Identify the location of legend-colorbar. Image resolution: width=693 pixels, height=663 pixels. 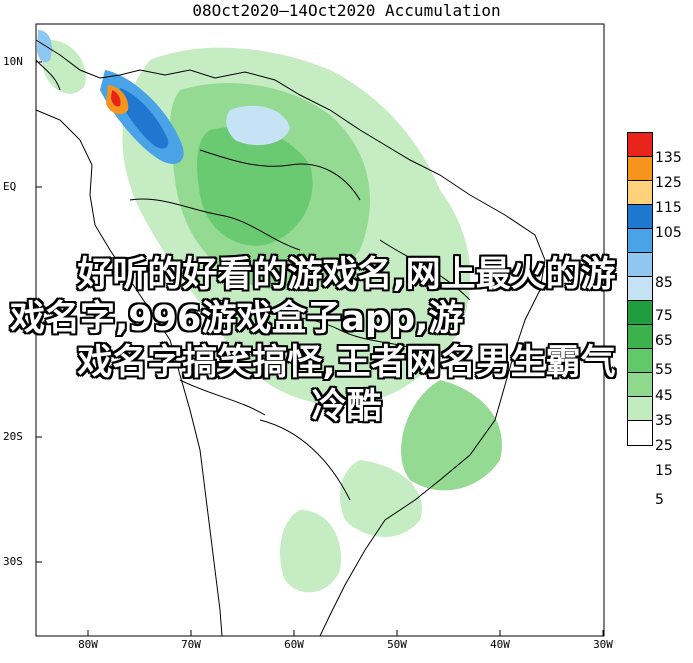
(640, 289).